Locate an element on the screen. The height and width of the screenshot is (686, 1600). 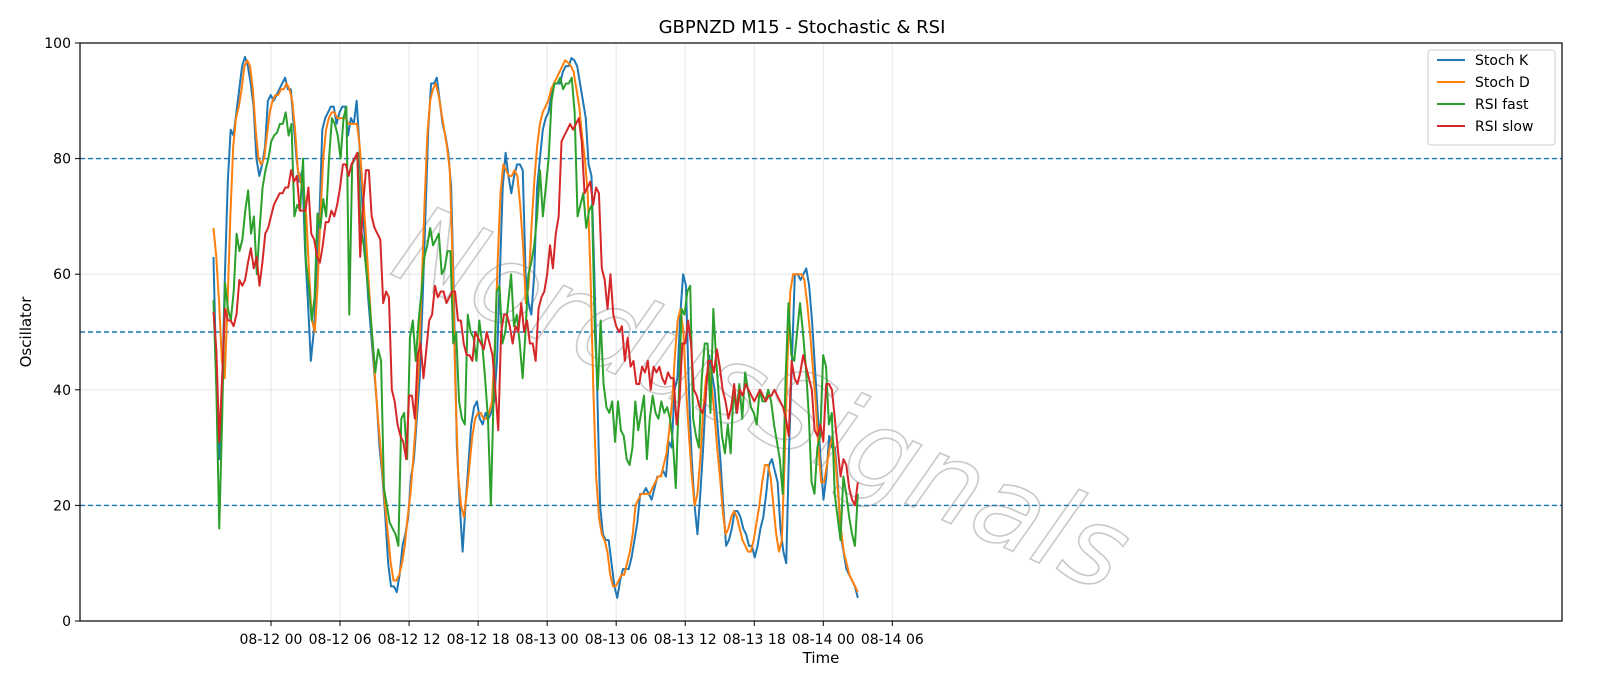
x-tick-label: 08-12 06 is located at coordinates (340, 640).